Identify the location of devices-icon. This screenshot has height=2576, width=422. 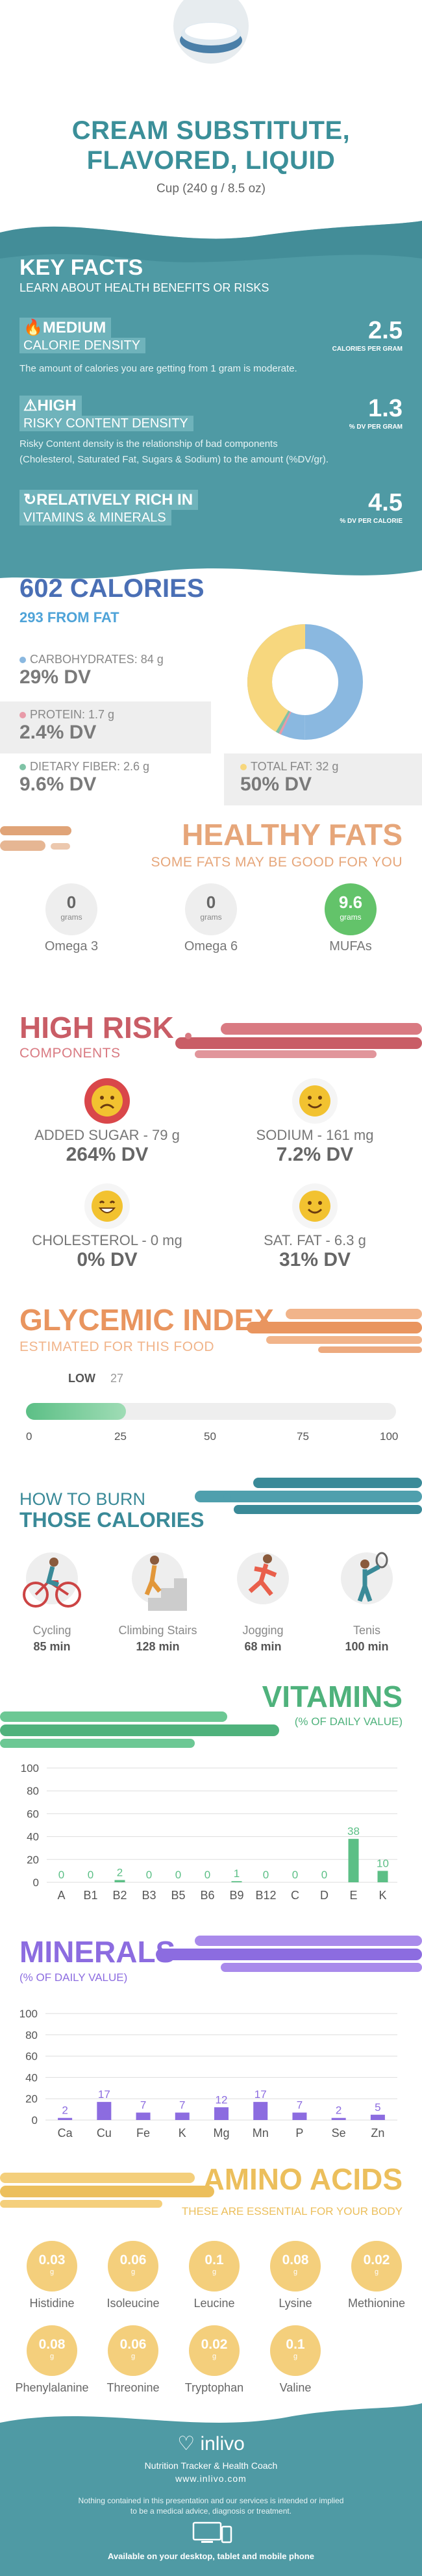
(212, 2532).